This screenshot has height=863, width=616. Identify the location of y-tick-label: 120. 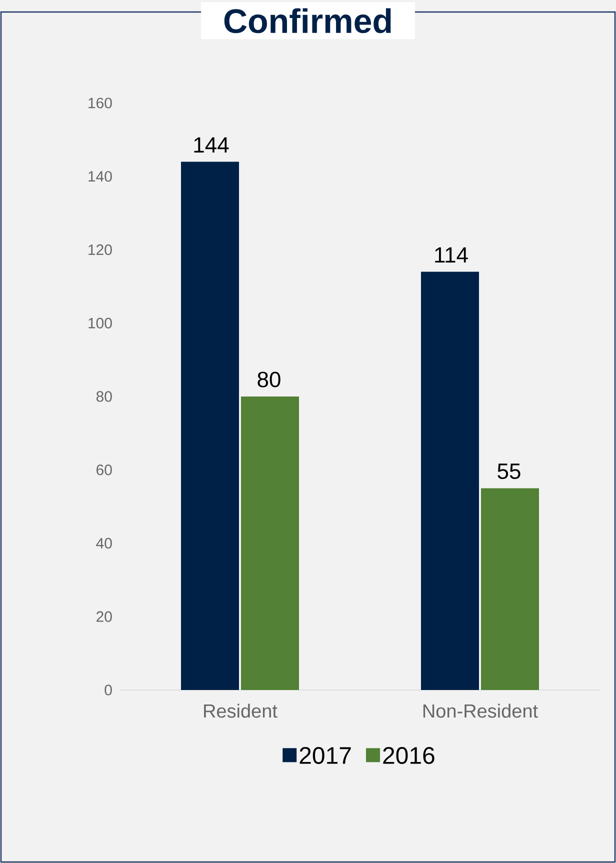
(100, 250).